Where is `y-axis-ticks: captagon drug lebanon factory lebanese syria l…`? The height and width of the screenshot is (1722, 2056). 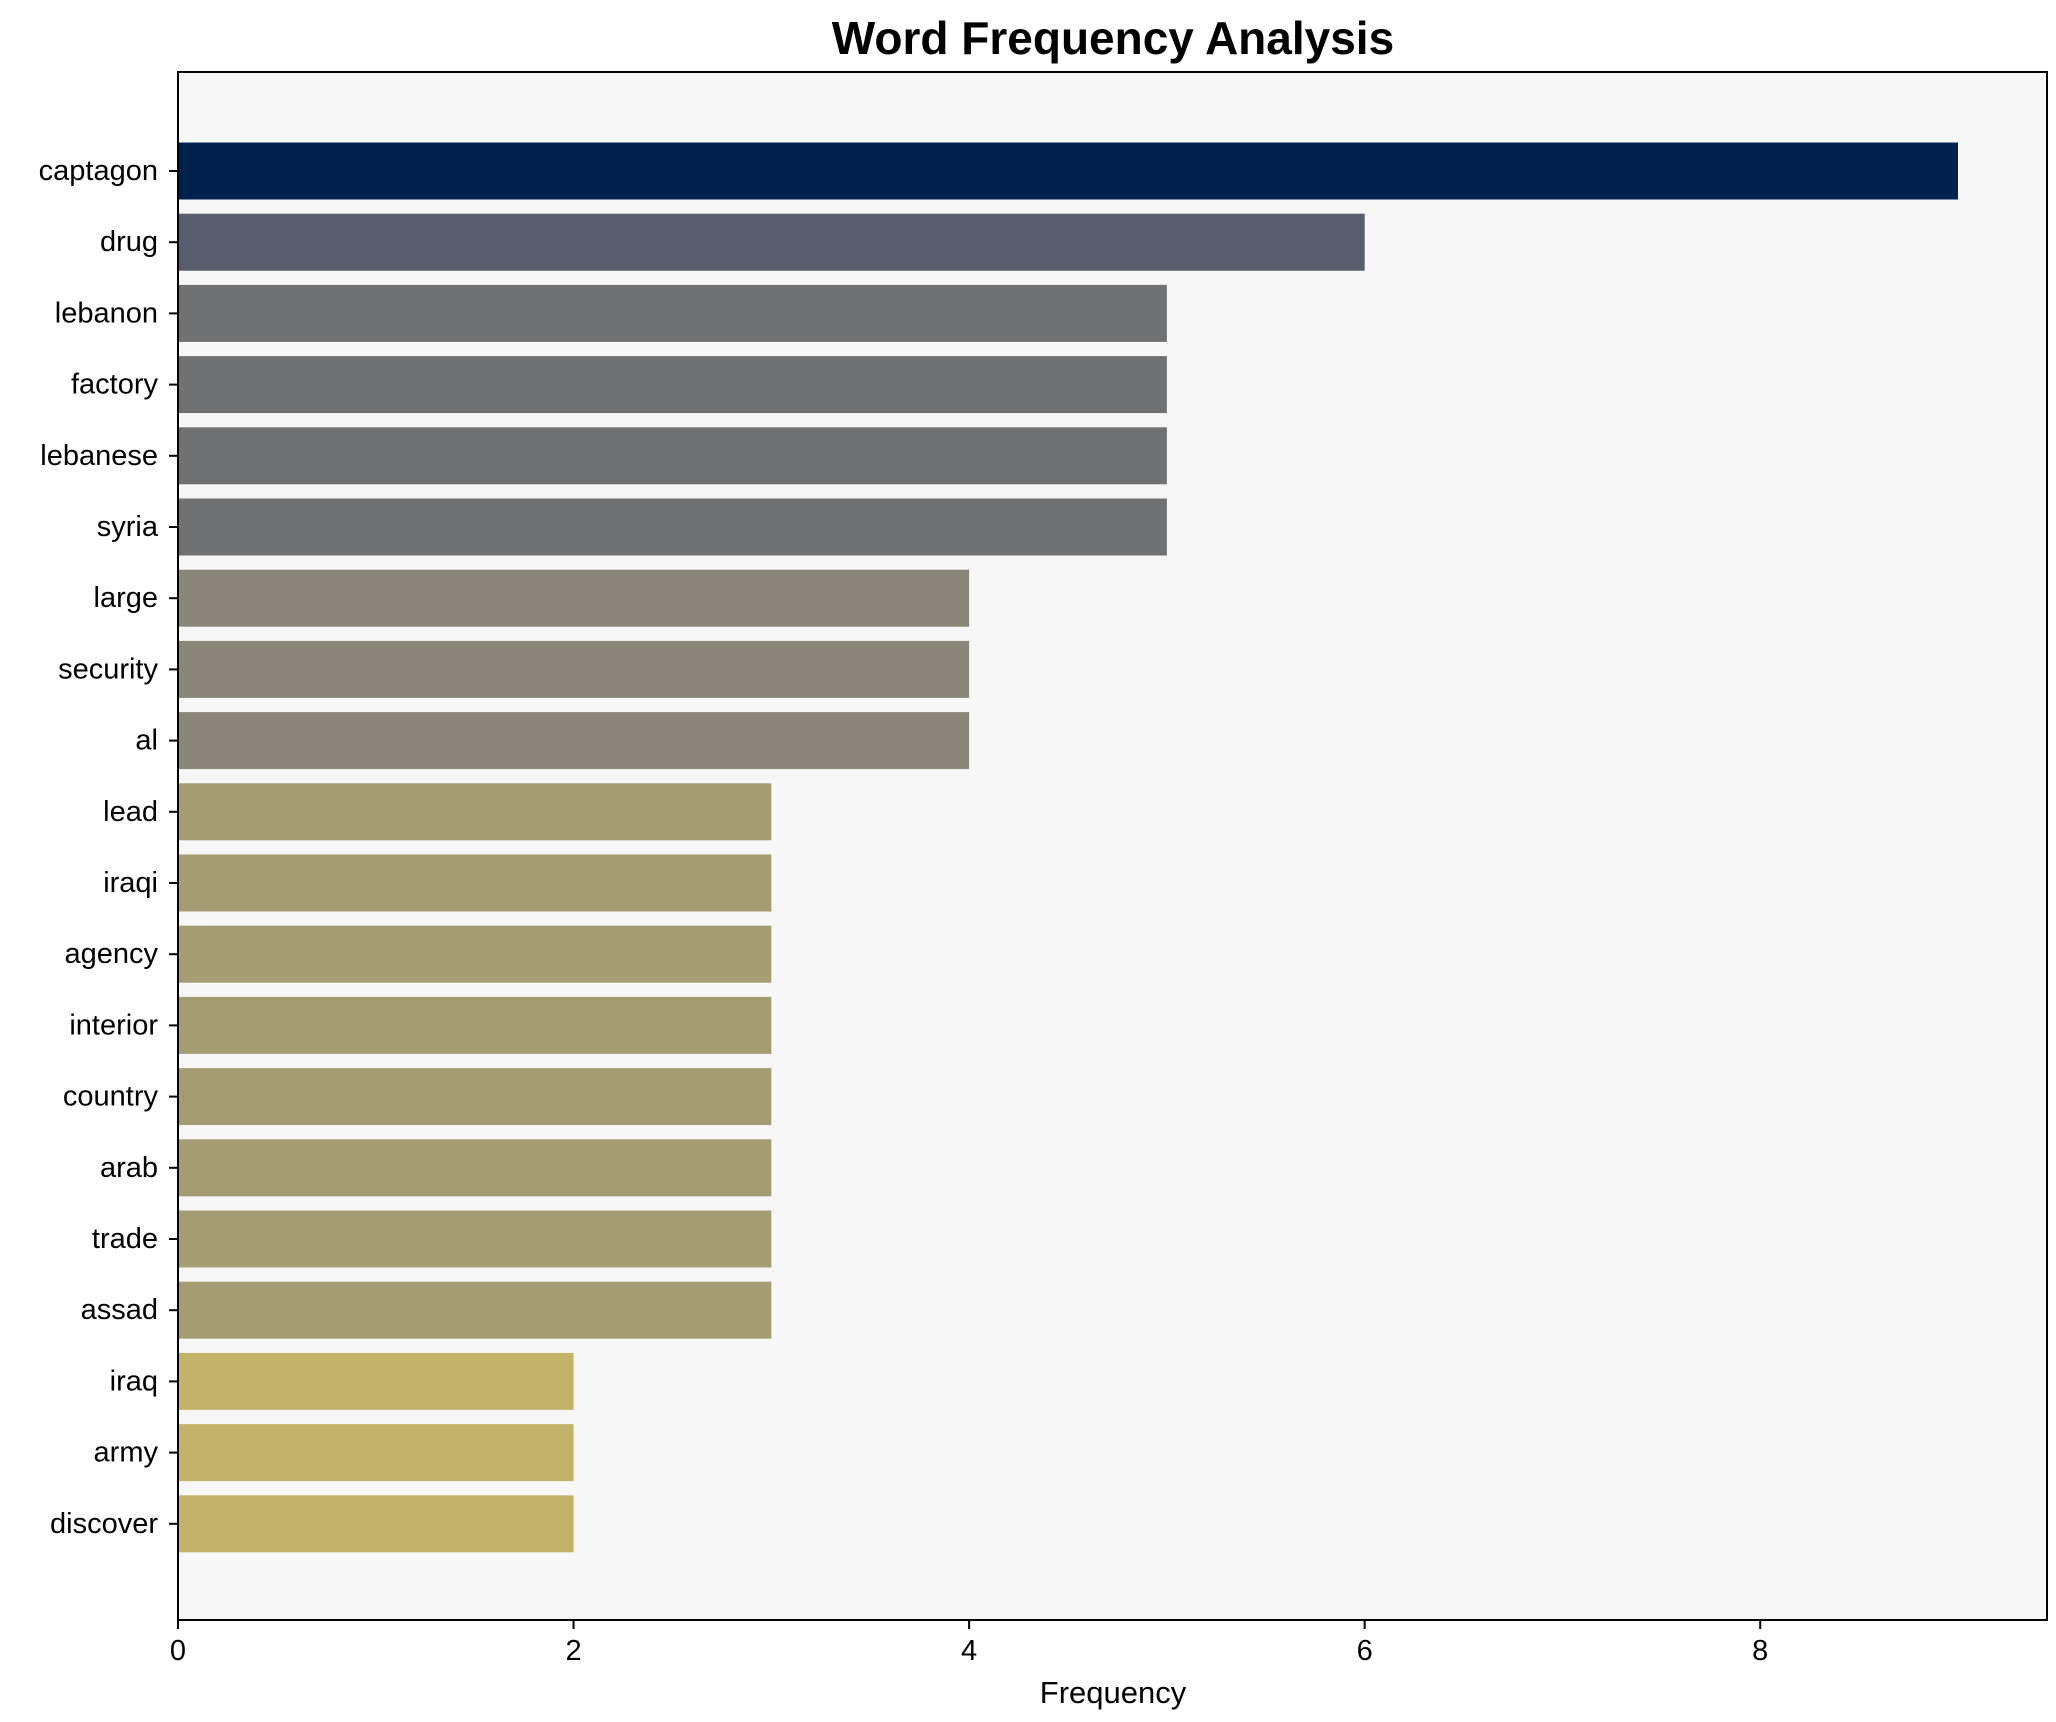
y-axis-ticks: captagon drug lebanon factory lebanese syria l… is located at coordinates (108, 847).